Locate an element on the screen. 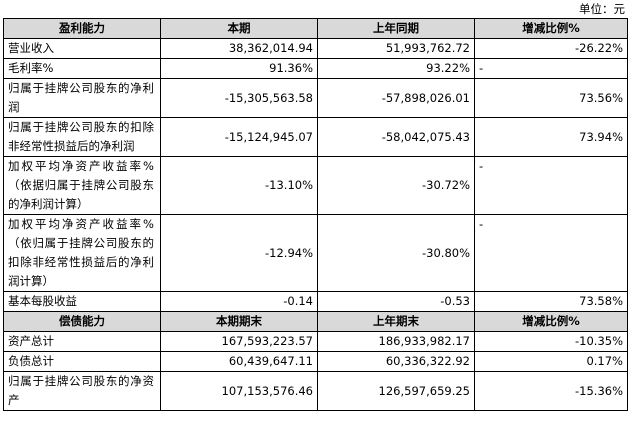  previous-value: 126,597,659.25 is located at coordinates (396, 391).